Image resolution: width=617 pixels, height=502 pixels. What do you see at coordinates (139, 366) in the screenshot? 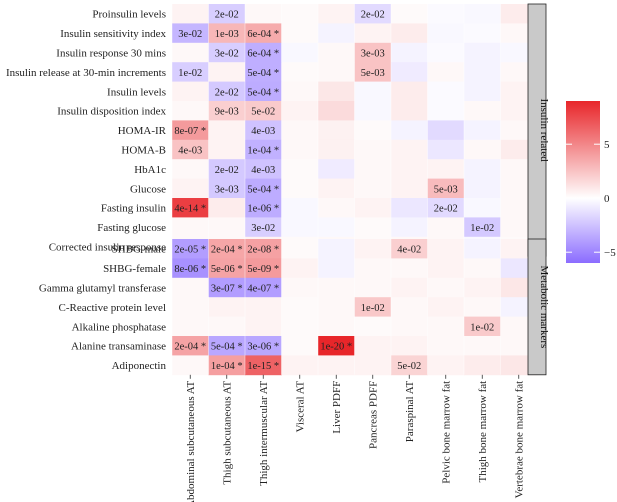
I see `row-label: Adiponectin` at bounding box center [139, 366].